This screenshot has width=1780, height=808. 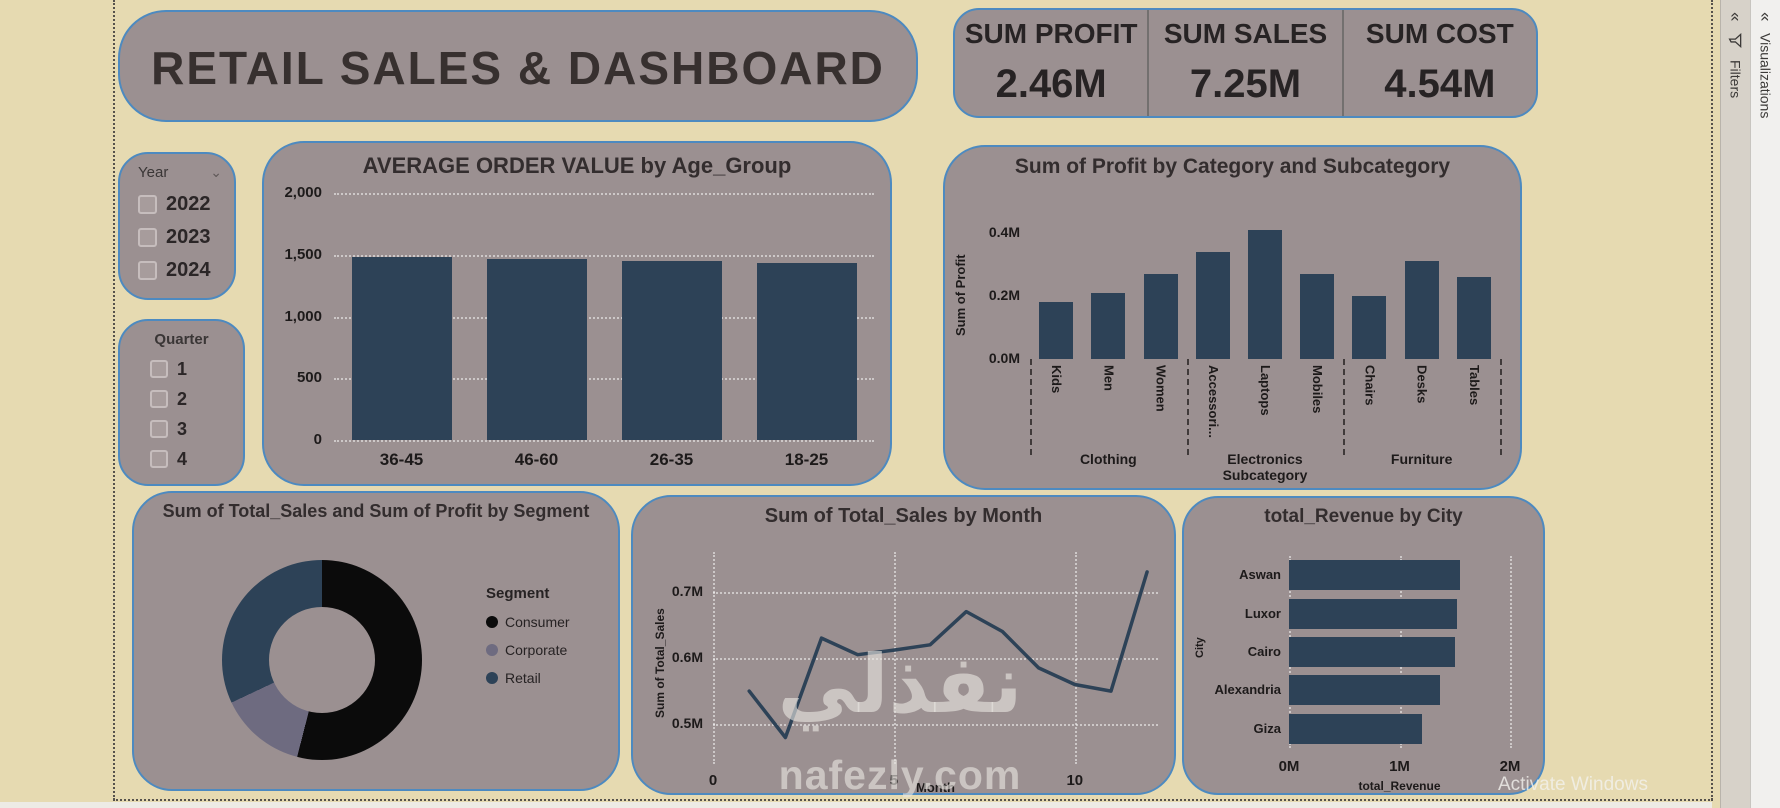 What do you see at coordinates (687, 723) in the screenshot?
I see `axis-tick-label: 0.5M` at bounding box center [687, 723].